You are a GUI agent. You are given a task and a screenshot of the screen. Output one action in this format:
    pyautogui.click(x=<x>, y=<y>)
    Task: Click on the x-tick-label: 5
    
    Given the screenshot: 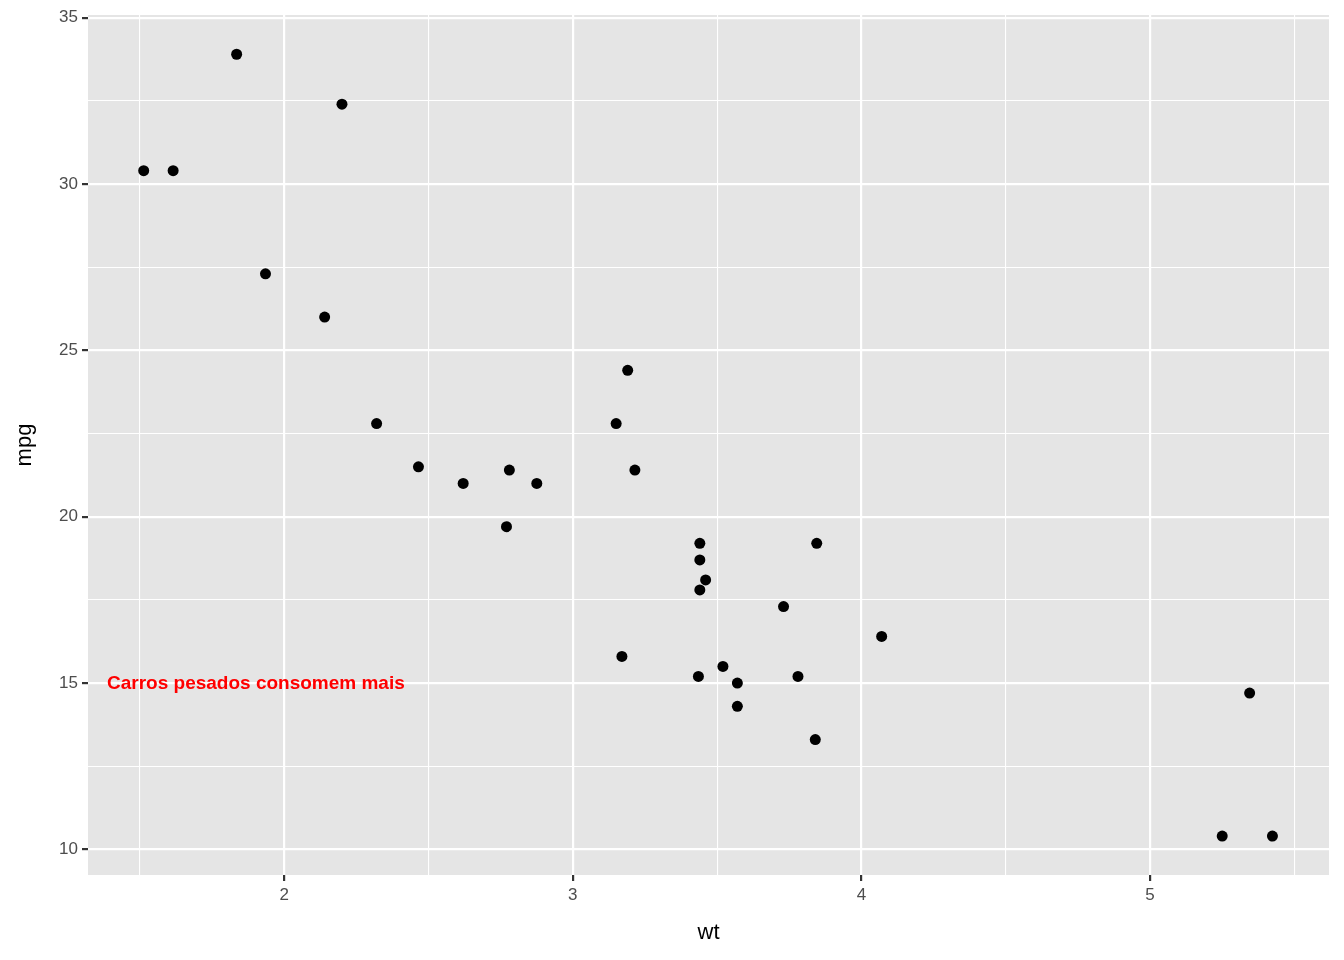 What is the action you would take?
    pyautogui.click(x=1150, y=894)
    